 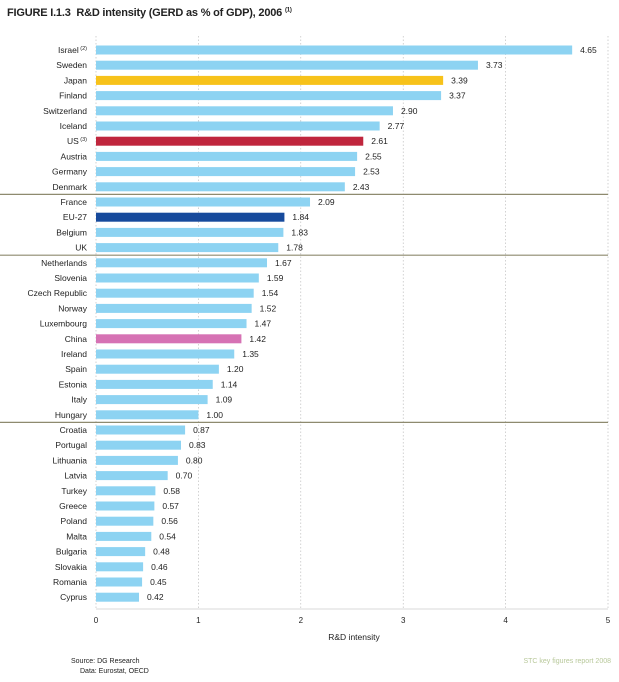 What do you see at coordinates (198, 620) in the screenshot?
I see `x-tick-label-1: 1` at bounding box center [198, 620].